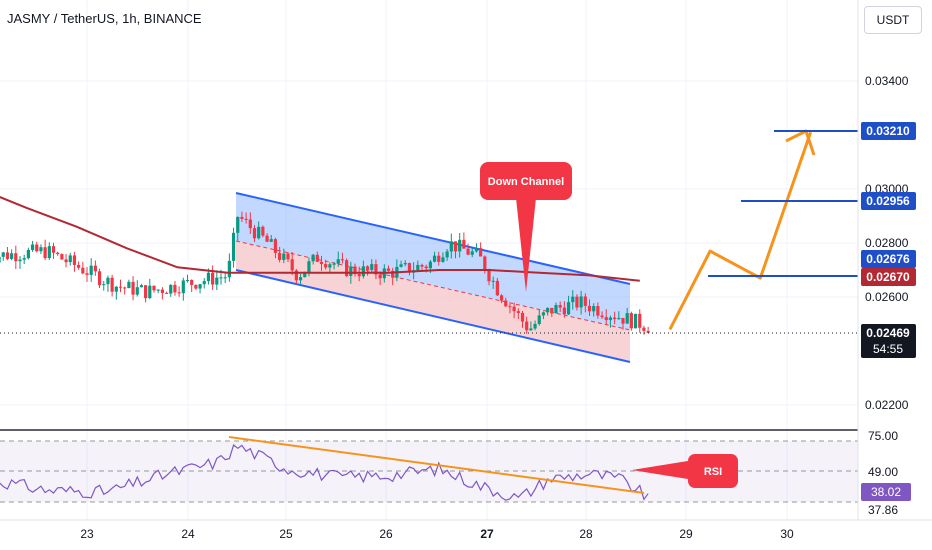 This screenshot has width=932, height=550. What do you see at coordinates (887, 81) in the screenshot?
I see `y-tick: 0.03400` at bounding box center [887, 81].